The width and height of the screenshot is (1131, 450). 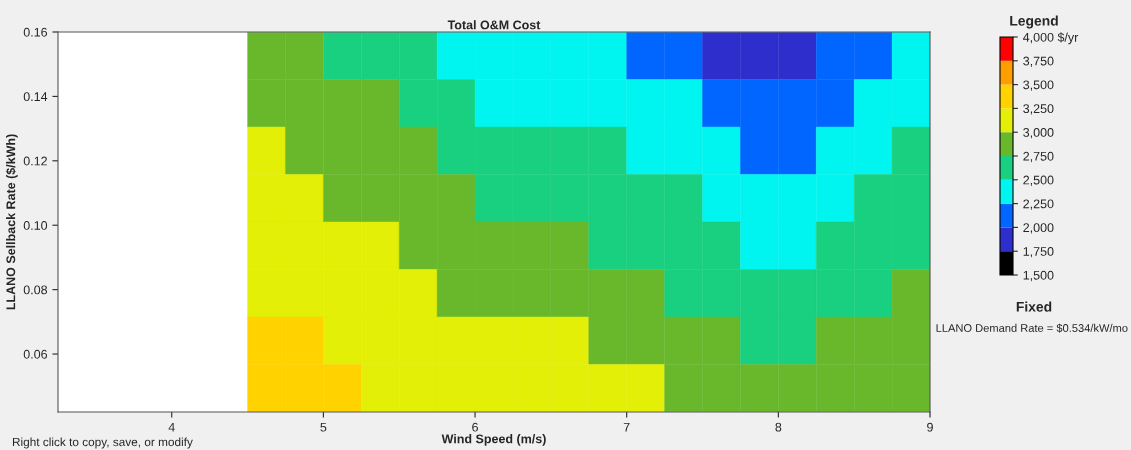 What do you see at coordinates (1038, 133) in the screenshot?
I see `color-bar-label: 3,000` at bounding box center [1038, 133].